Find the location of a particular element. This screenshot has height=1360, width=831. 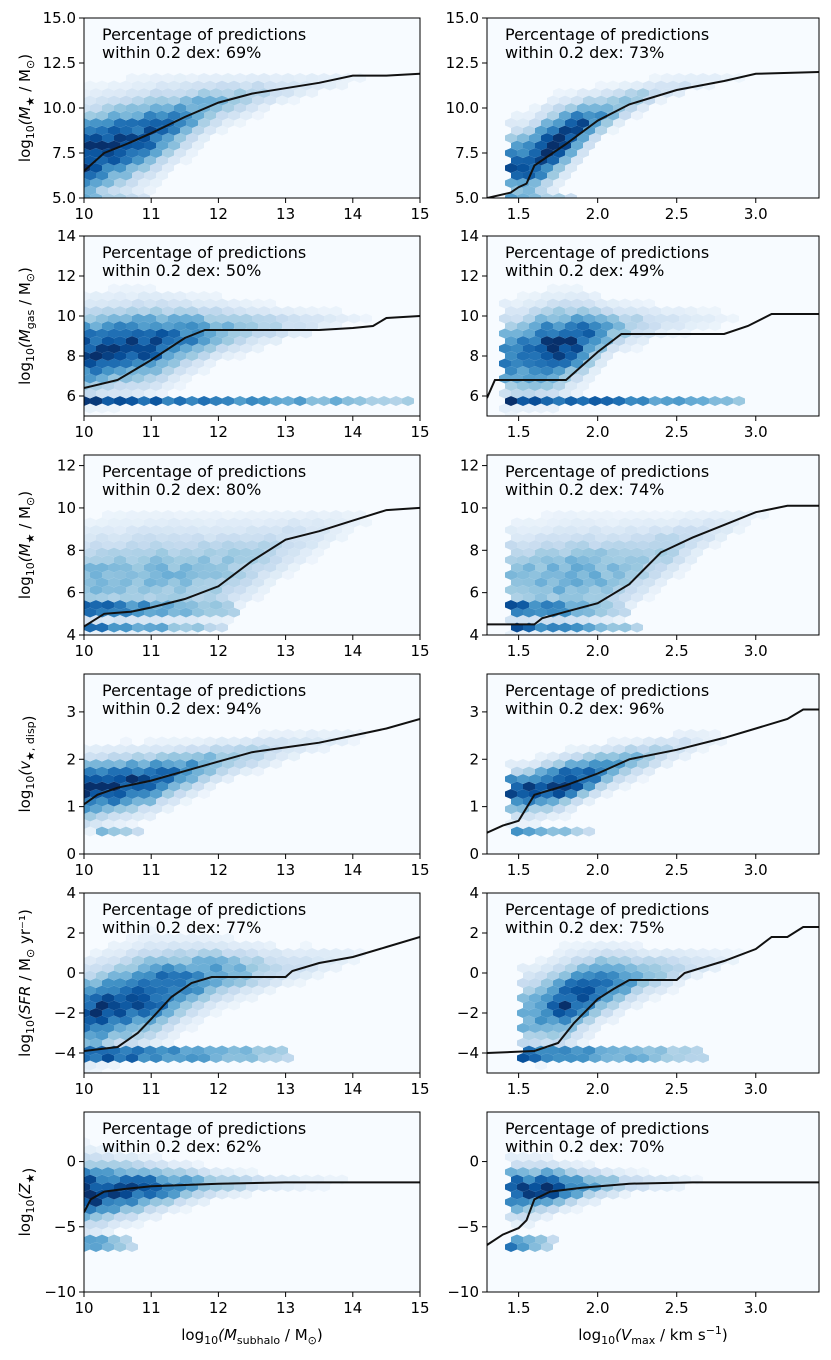

annotation-line-2: within 0.2 dex: 70% is located at coordinates (584, 1146).